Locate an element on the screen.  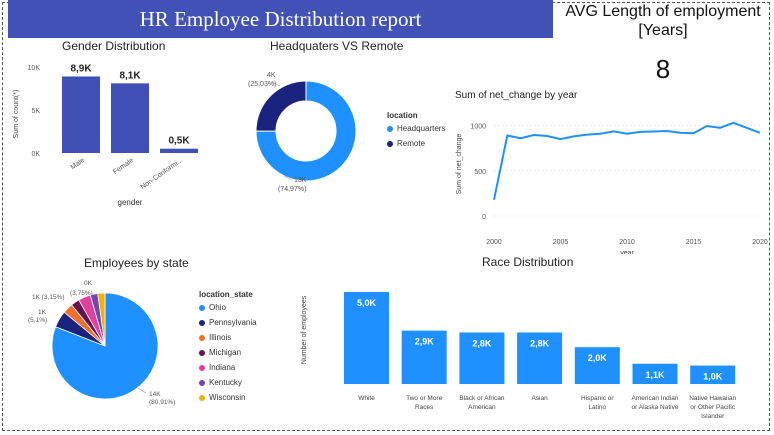
x-tick-label: American is located at coordinates (482, 407).